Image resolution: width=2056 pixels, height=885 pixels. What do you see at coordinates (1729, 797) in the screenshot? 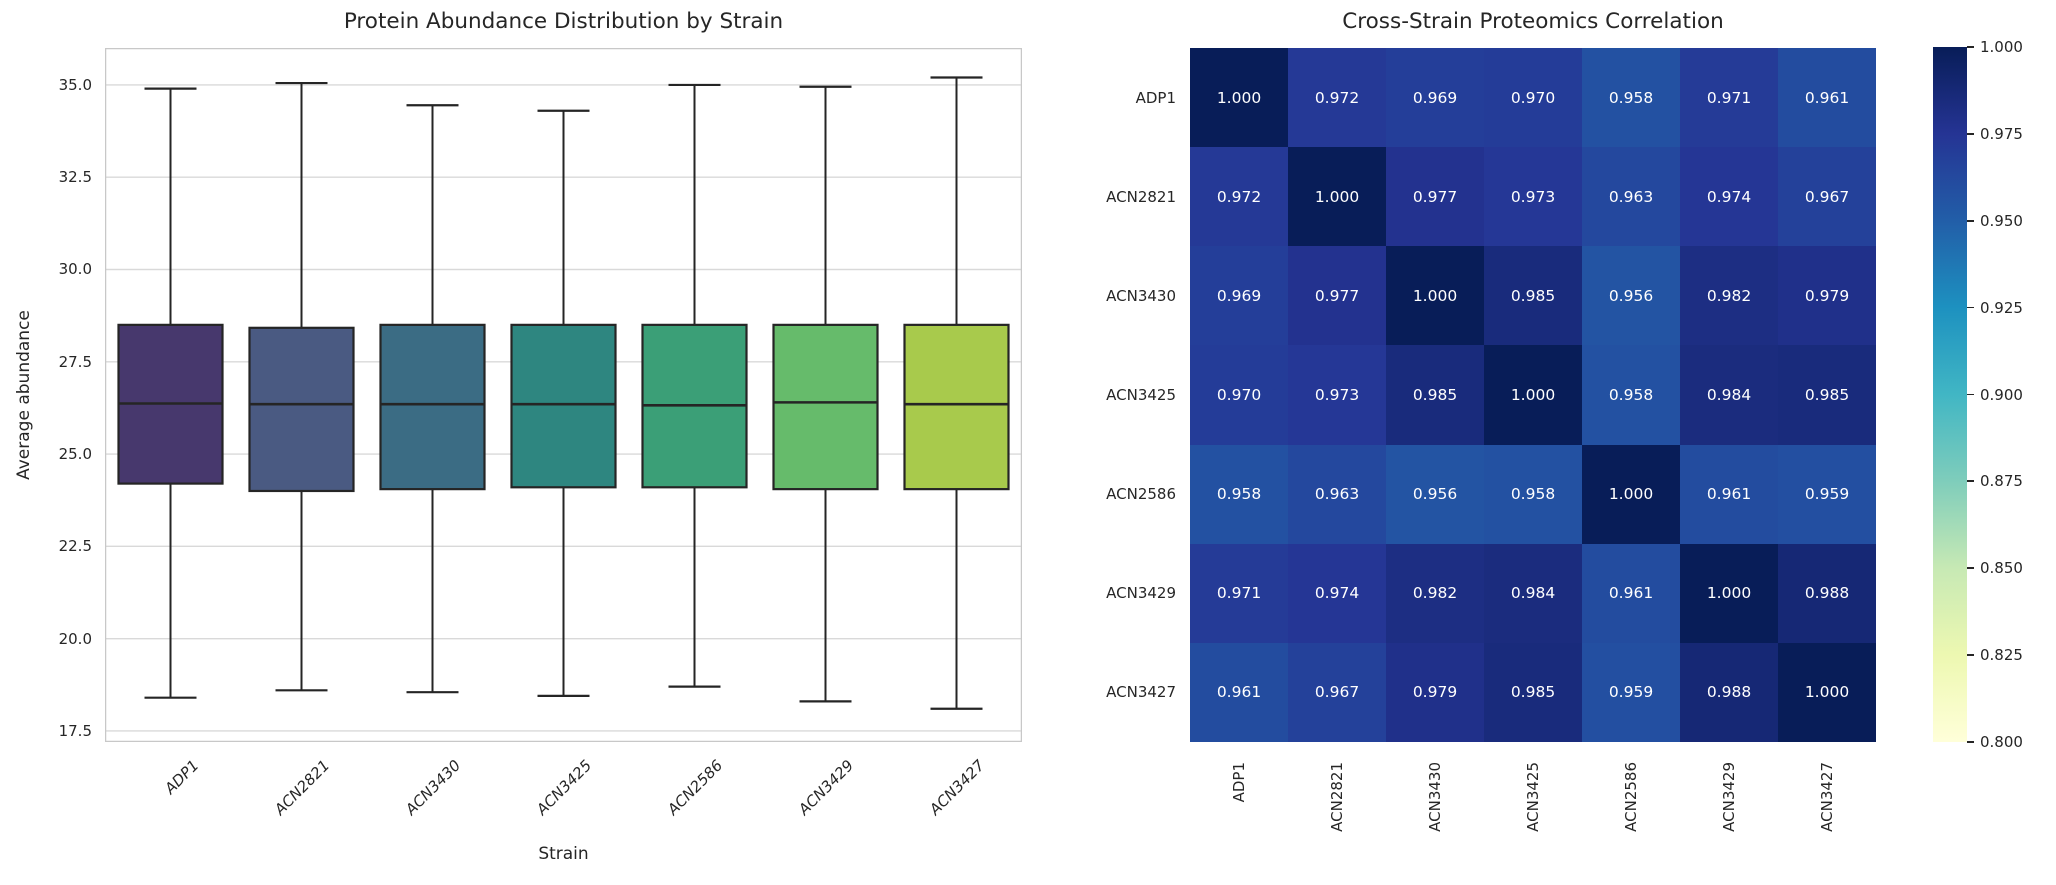
I see `heatmap-col-label: ACN3429` at bounding box center [1729, 797].